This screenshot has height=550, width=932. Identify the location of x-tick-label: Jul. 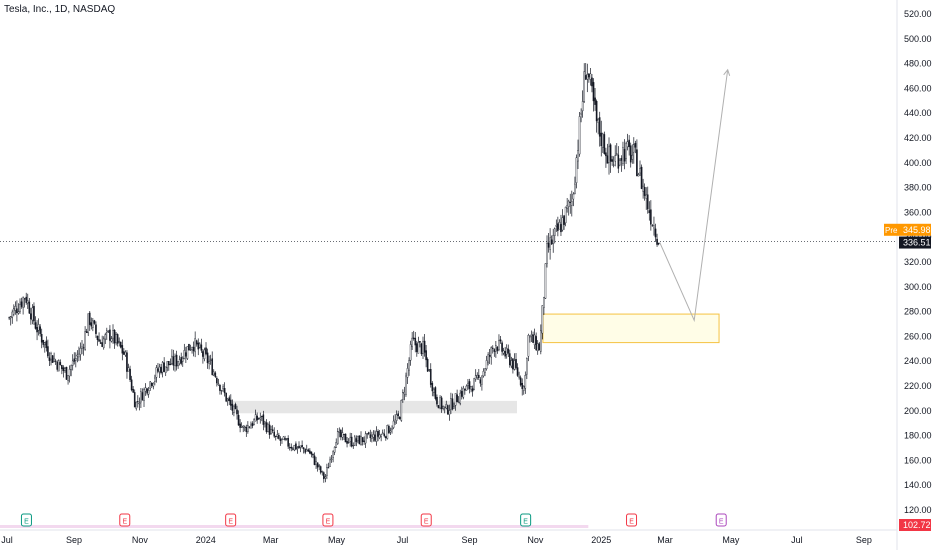
(403, 540).